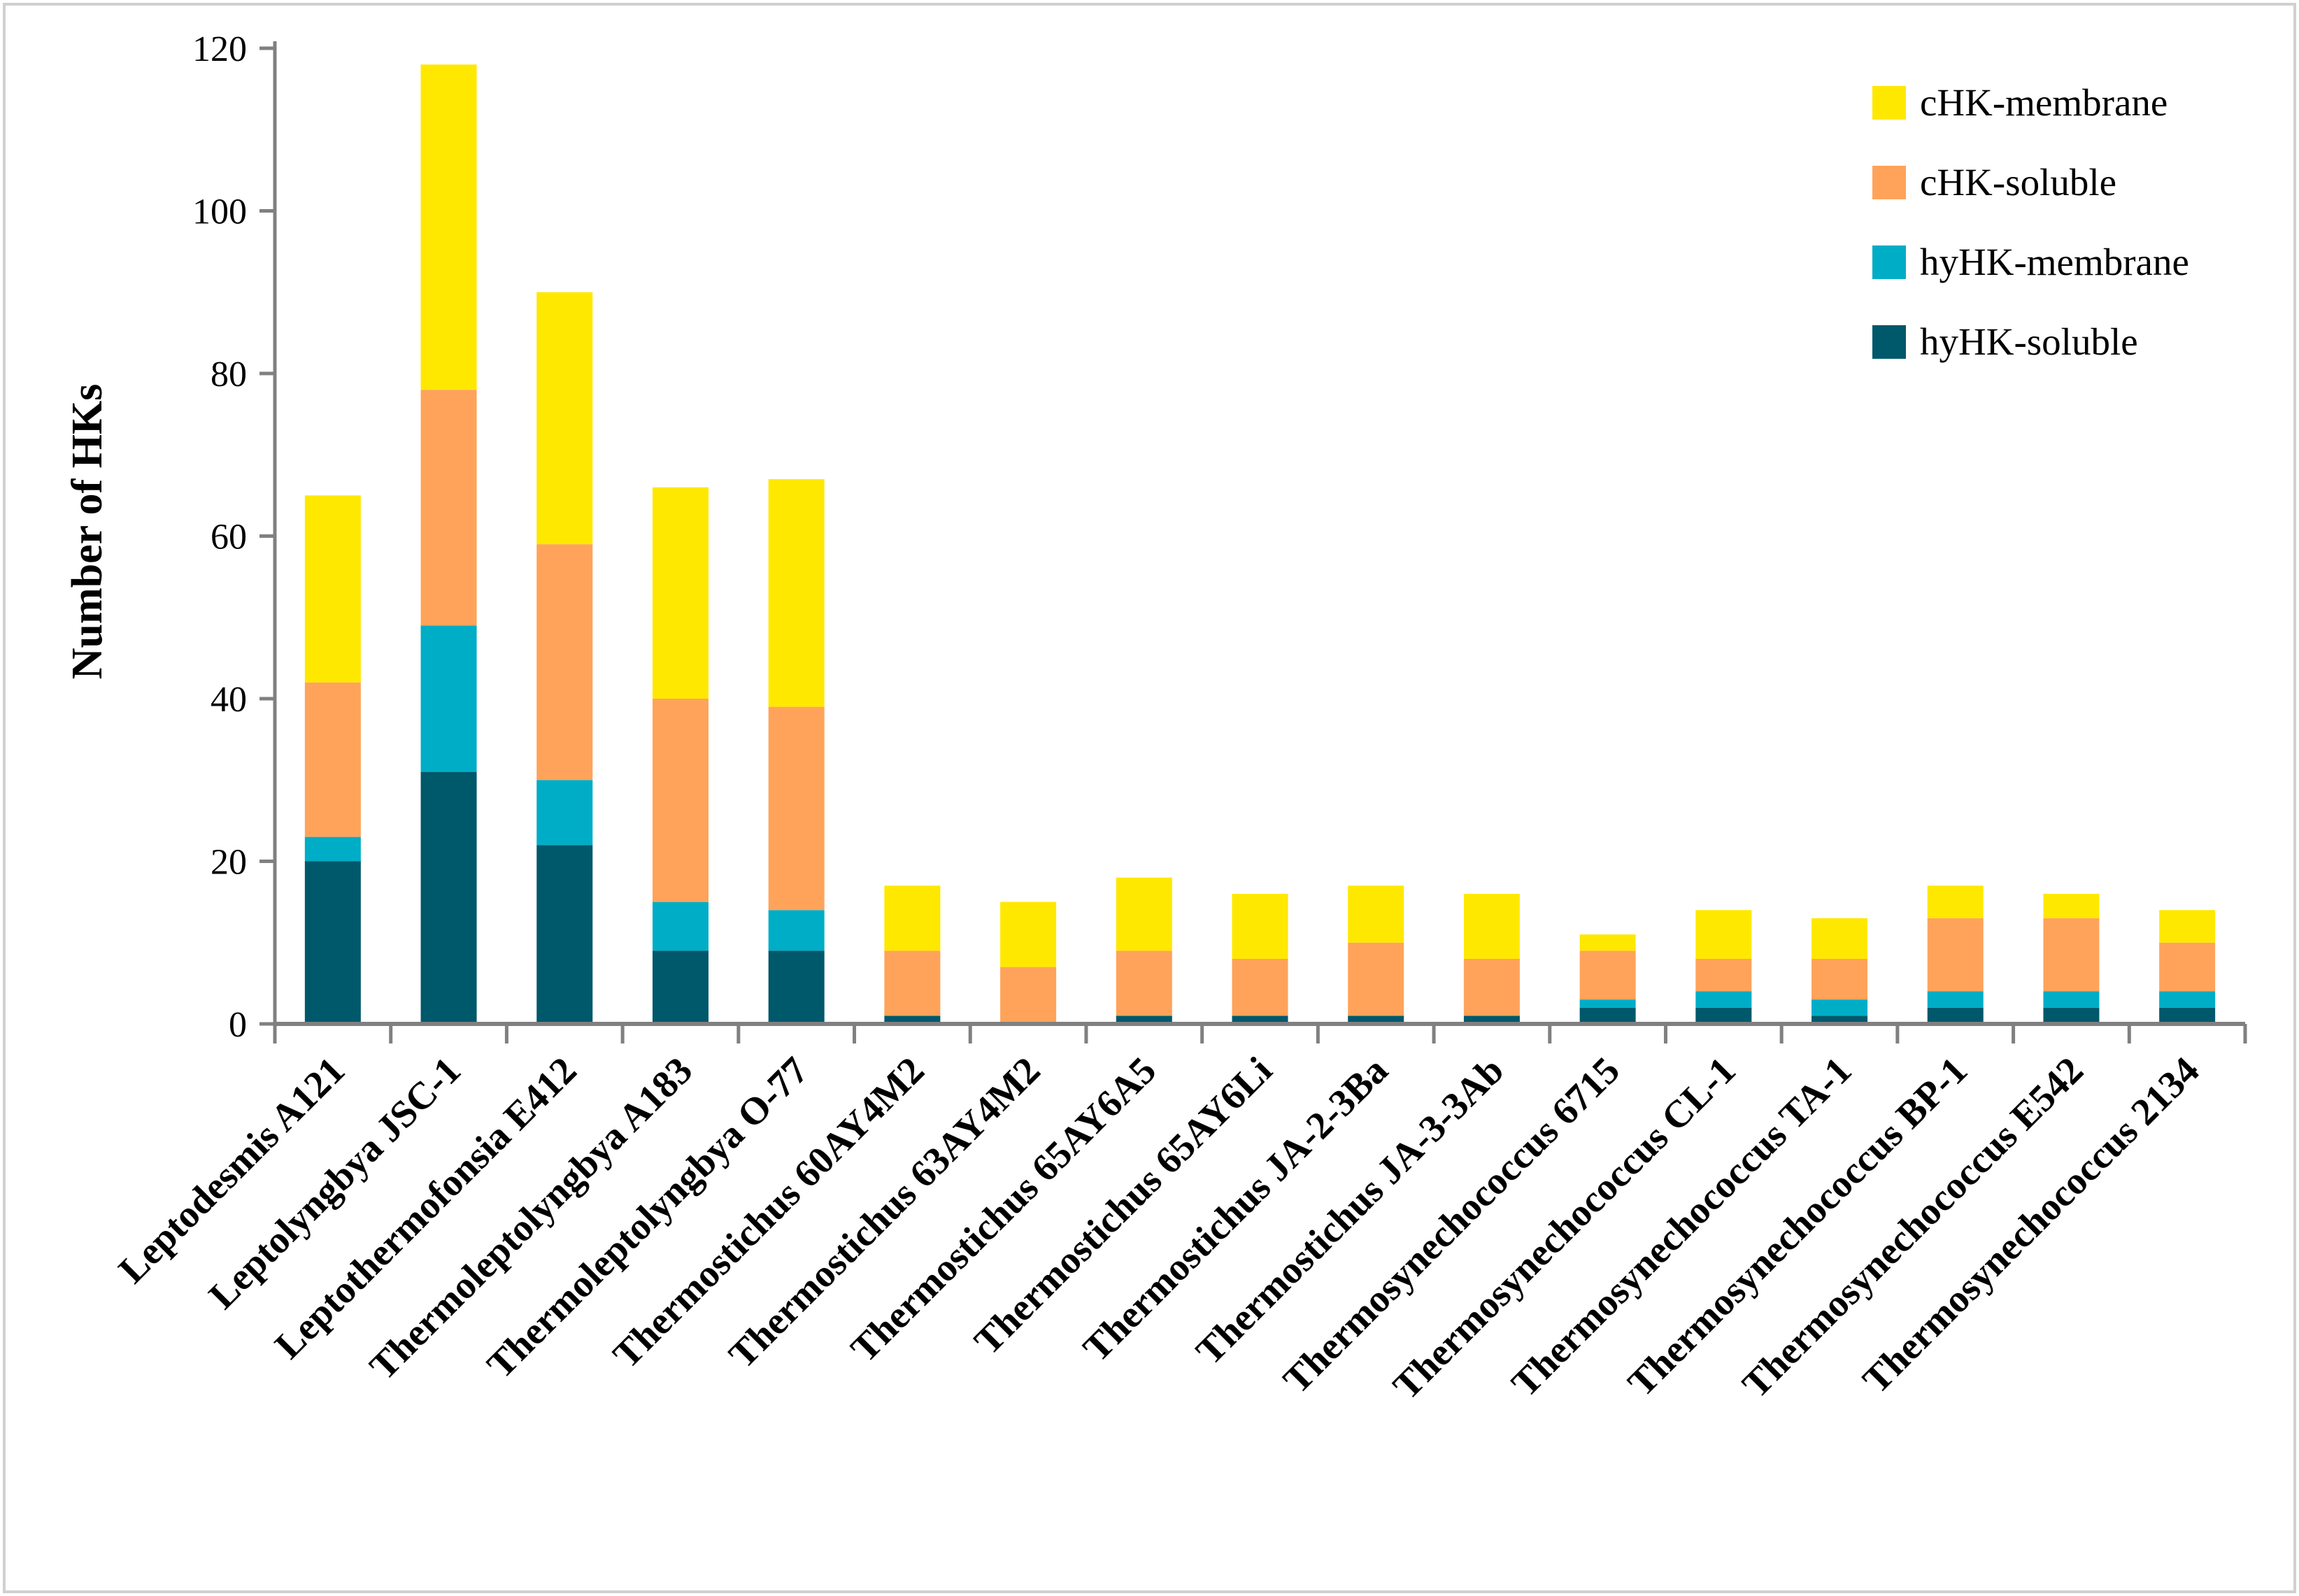 The height and width of the screenshot is (1596, 2299). Describe the element at coordinates (87, 532) in the screenshot. I see `y-axis-label: Number of HKs` at that location.